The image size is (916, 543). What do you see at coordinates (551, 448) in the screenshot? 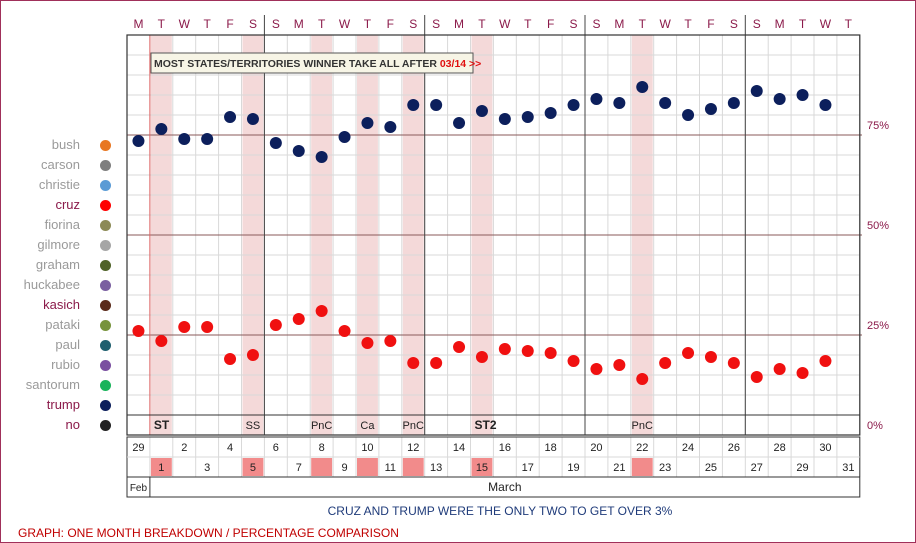
I see `date-label: 18` at bounding box center [551, 448].